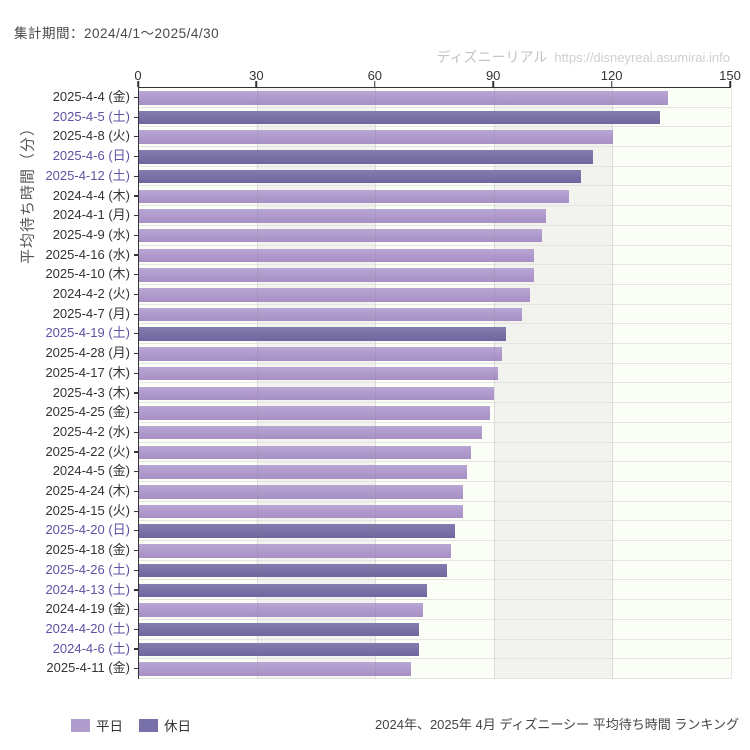 The width and height of the screenshot is (750, 750). I want to click on watermark-brand: ディズニーリアル, so click(492, 57).